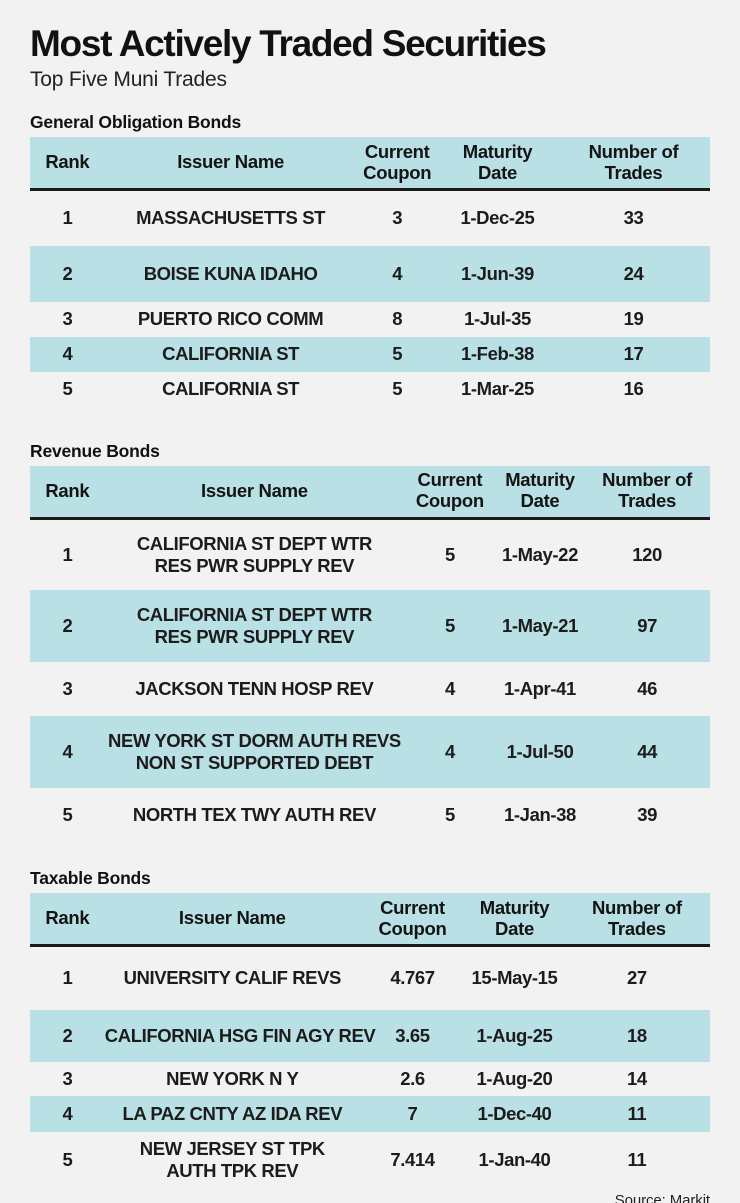  Describe the element at coordinates (514, 978) in the screenshot. I see `maturity-cell: 15-May-15` at that location.